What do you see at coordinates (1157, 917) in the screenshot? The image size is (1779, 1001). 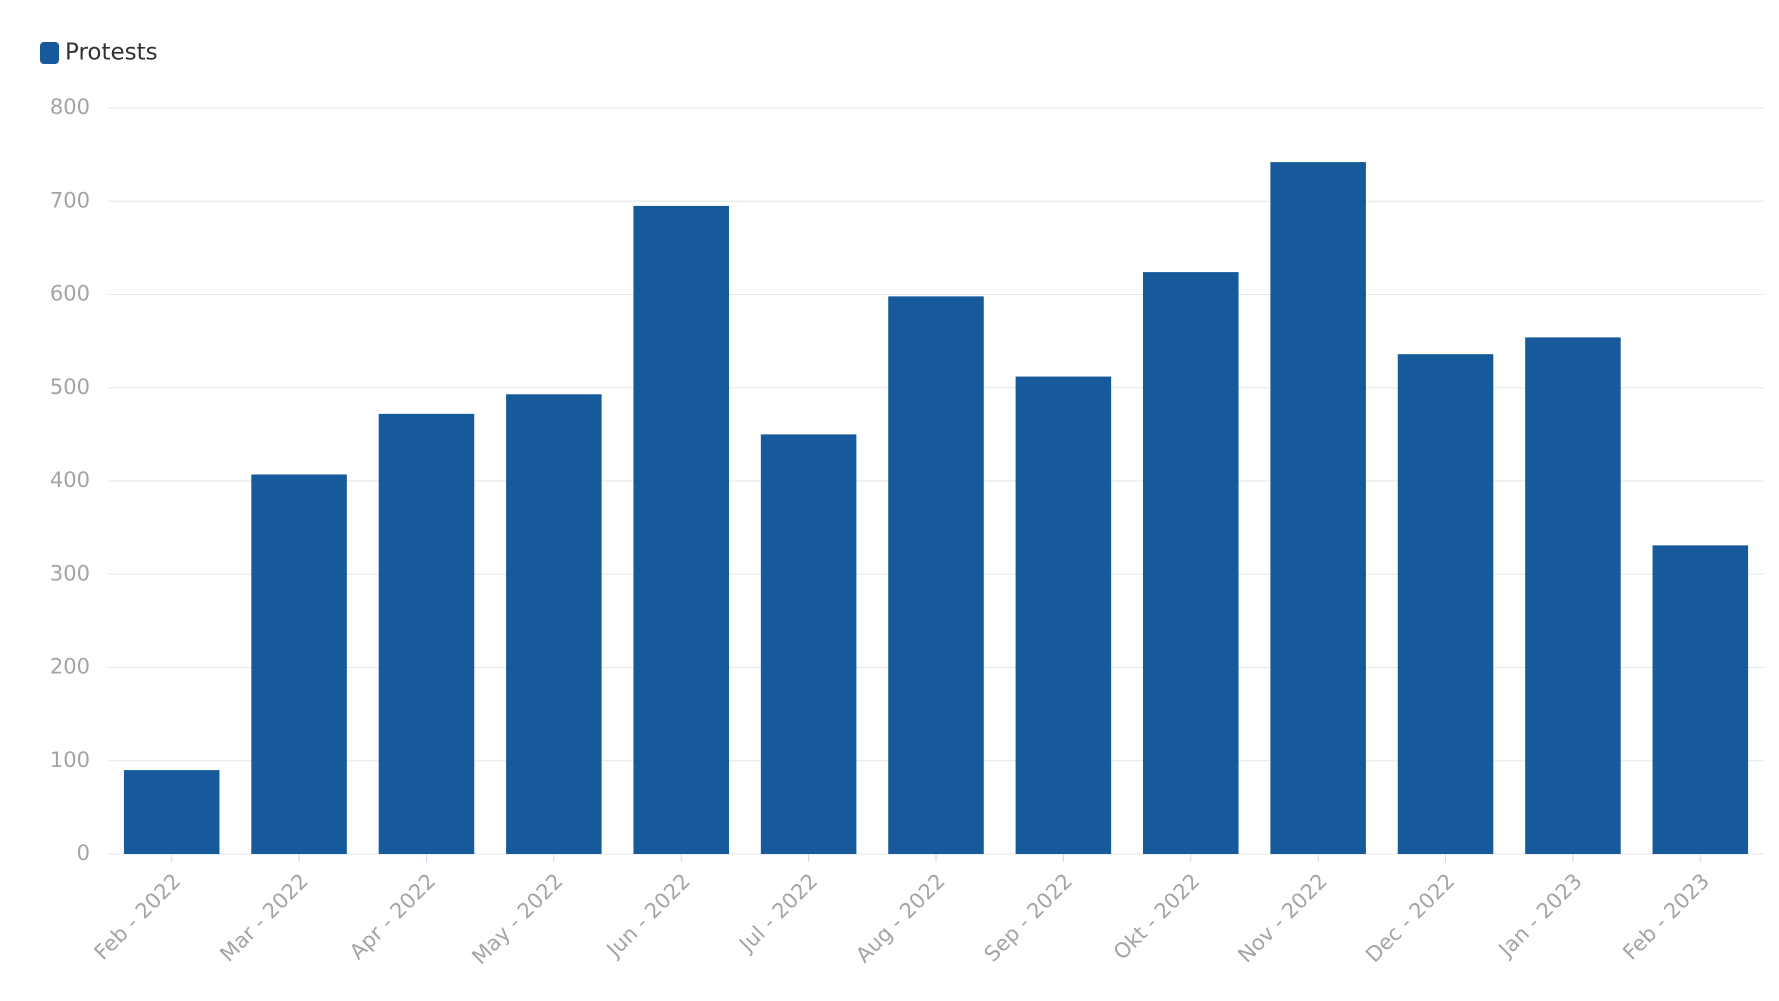 I see `x-tick-label: Okt - 2022` at bounding box center [1157, 917].